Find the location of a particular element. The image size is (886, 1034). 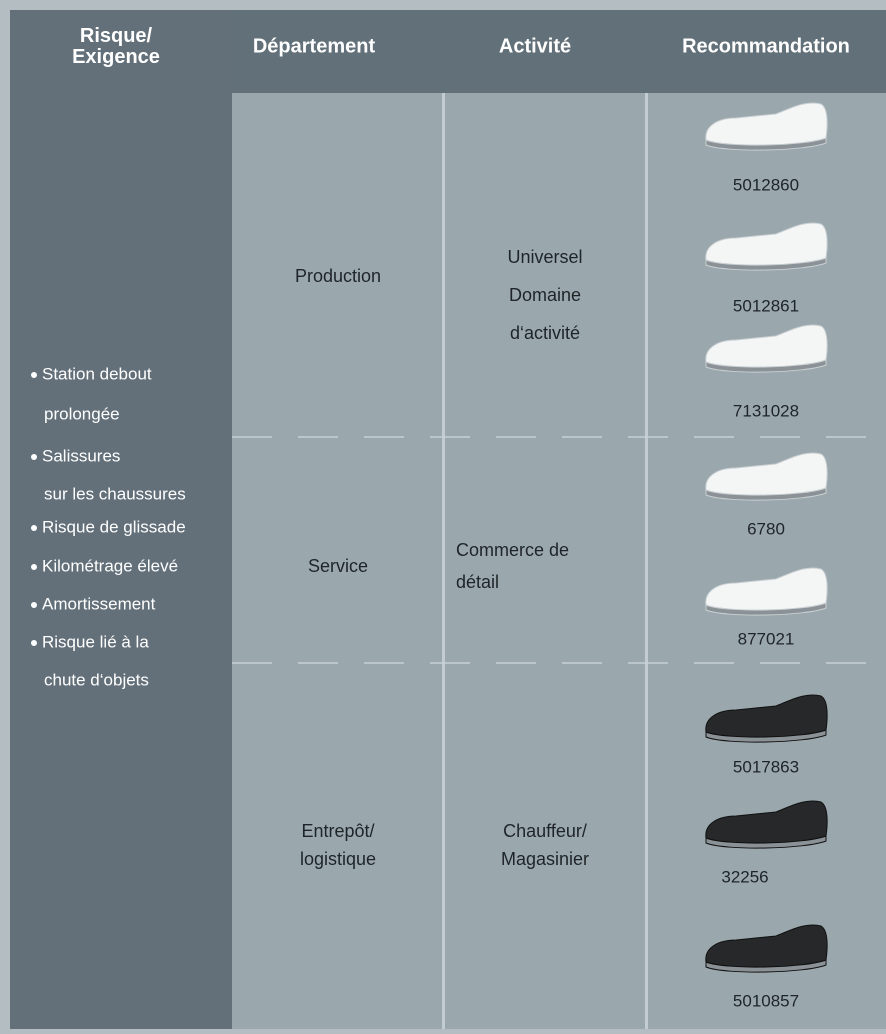

risk-text: prolongée is located at coordinates (82, 413).